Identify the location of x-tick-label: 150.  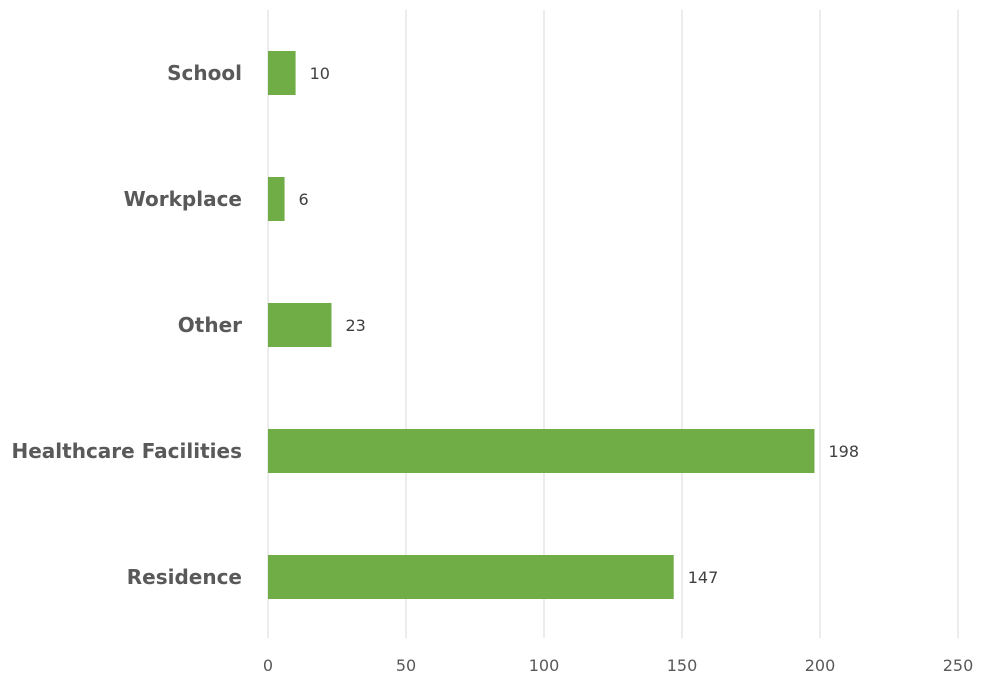
(682, 665).